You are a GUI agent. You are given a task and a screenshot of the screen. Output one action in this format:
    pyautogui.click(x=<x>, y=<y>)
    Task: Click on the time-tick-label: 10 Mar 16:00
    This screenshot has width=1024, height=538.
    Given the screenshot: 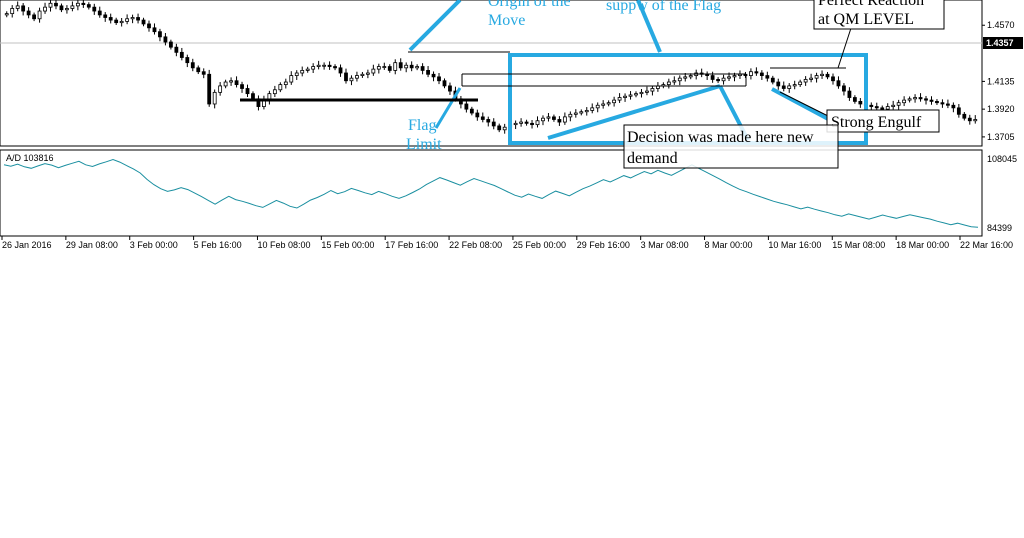 What is the action you would take?
    pyautogui.click(x=794, y=245)
    